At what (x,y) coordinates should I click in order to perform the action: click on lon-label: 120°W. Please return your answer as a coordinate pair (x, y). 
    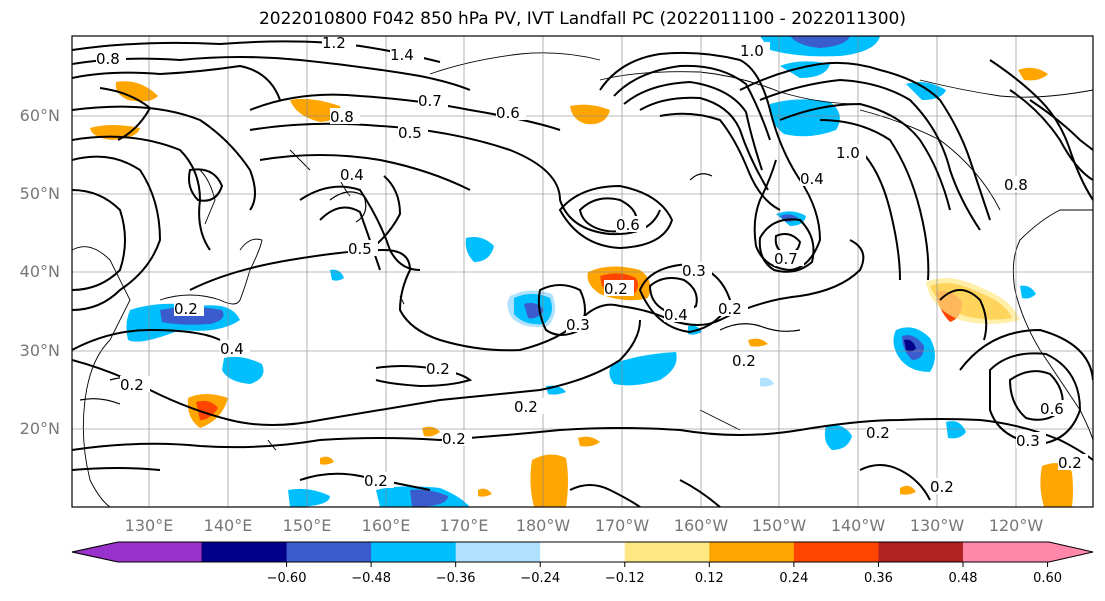
    Looking at the image, I should click on (1016, 525).